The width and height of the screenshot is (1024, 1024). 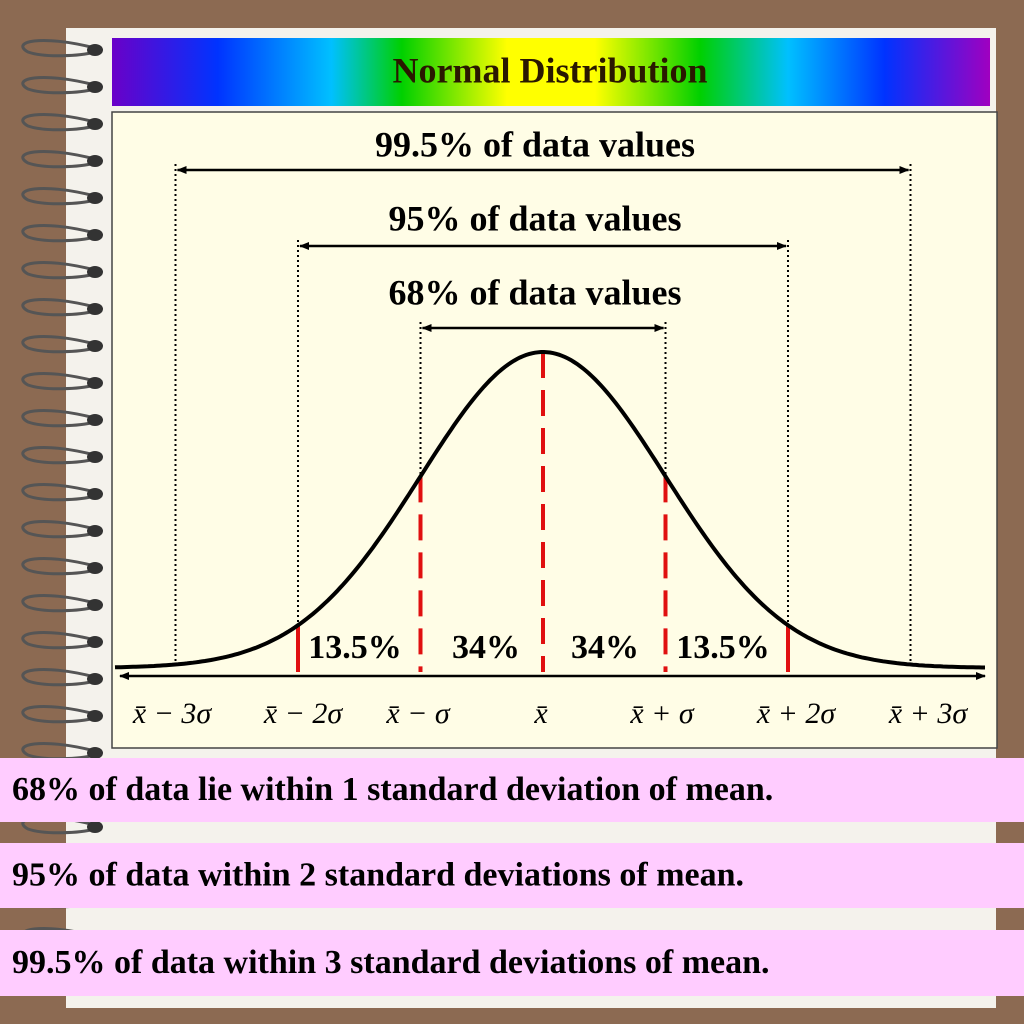 I want to click on title-banner, so click(x=551, y=72).